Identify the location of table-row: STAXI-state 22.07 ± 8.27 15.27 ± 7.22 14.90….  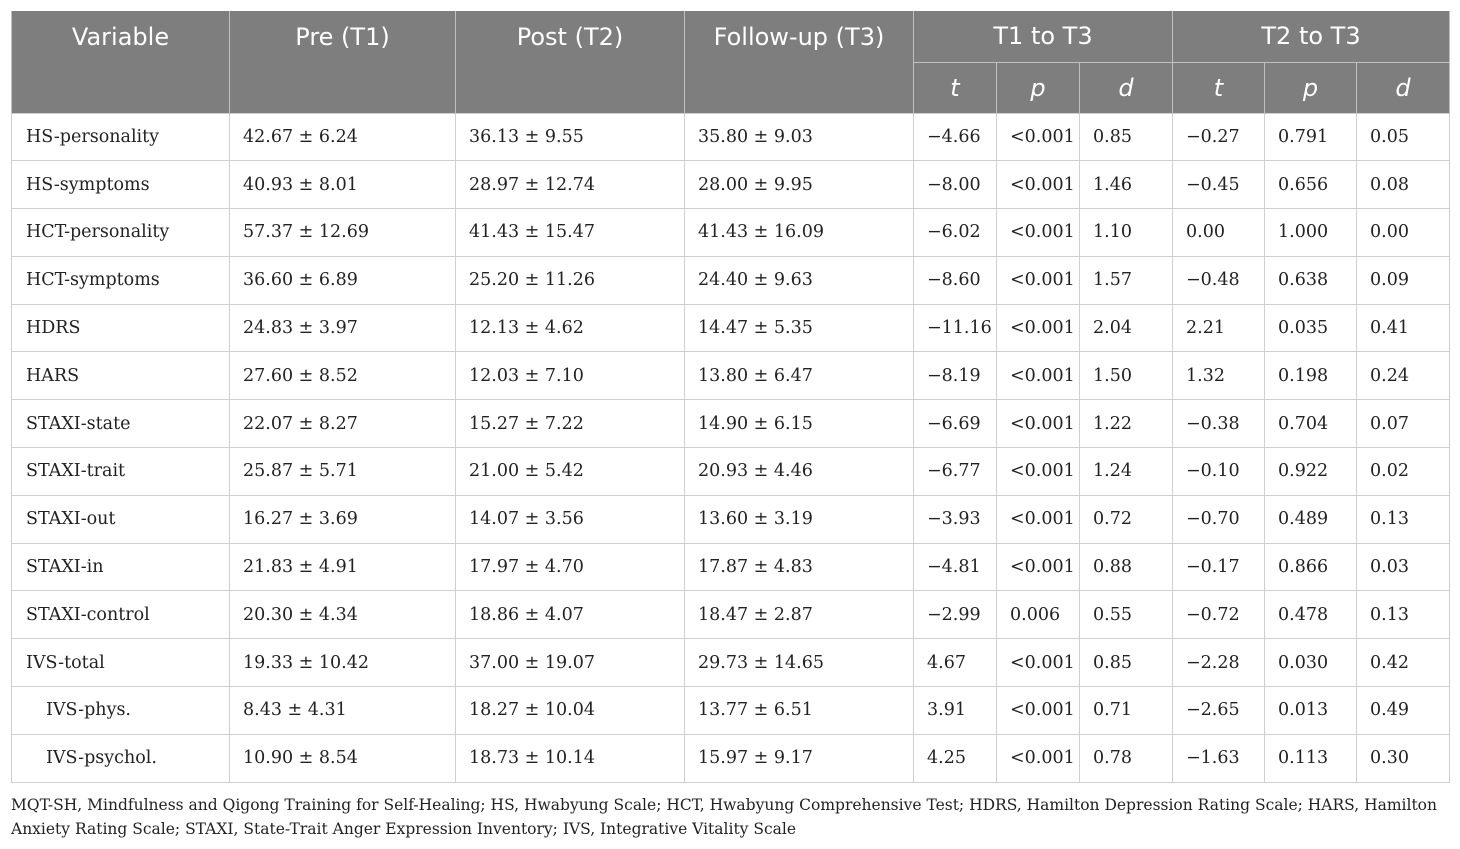
(730, 424).